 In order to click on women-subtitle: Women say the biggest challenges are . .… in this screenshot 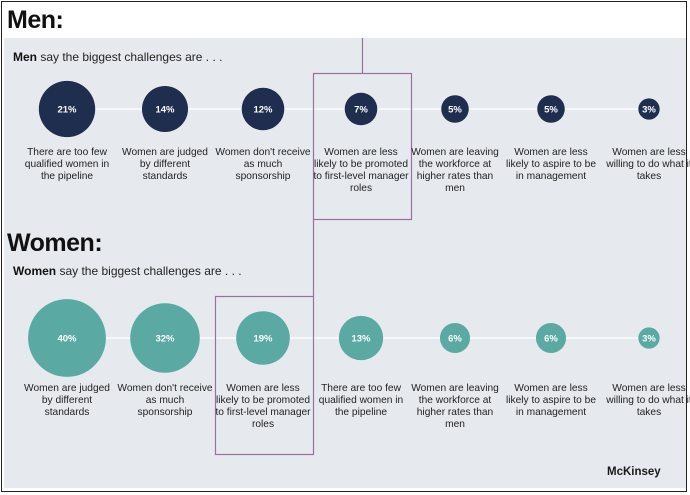, I will do `click(127, 271)`.